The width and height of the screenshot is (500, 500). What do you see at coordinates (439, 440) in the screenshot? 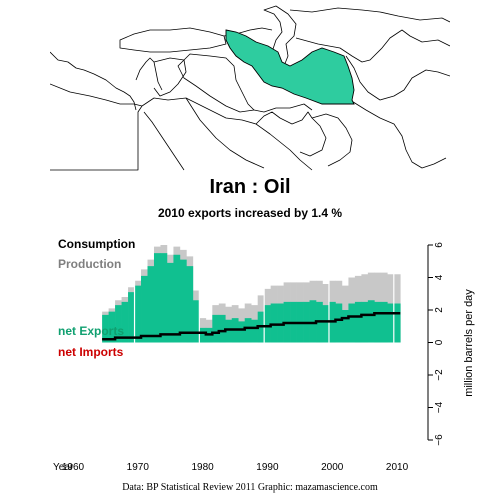
I see `y-tick-label: −6` at bounding box center [439, 440].